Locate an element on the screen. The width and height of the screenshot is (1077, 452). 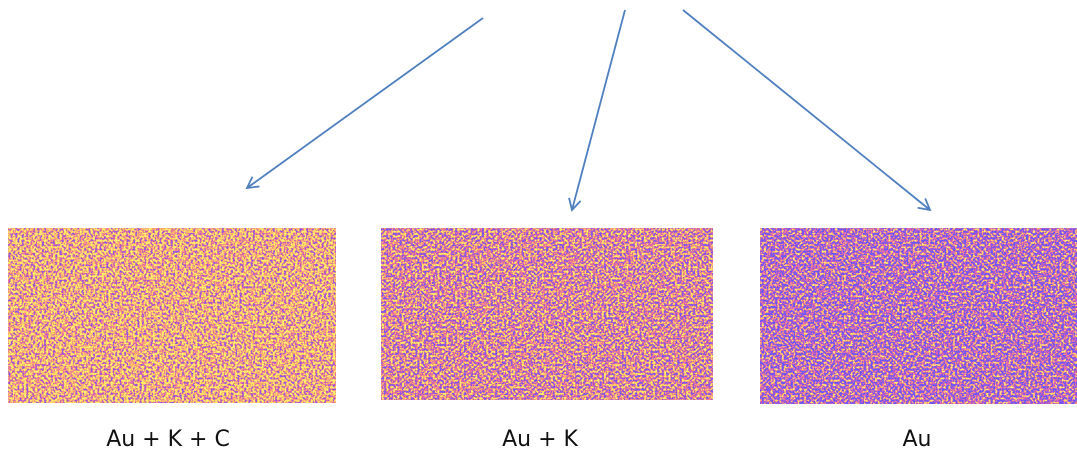
panel-label: Au is located at coordinates (917, 439).